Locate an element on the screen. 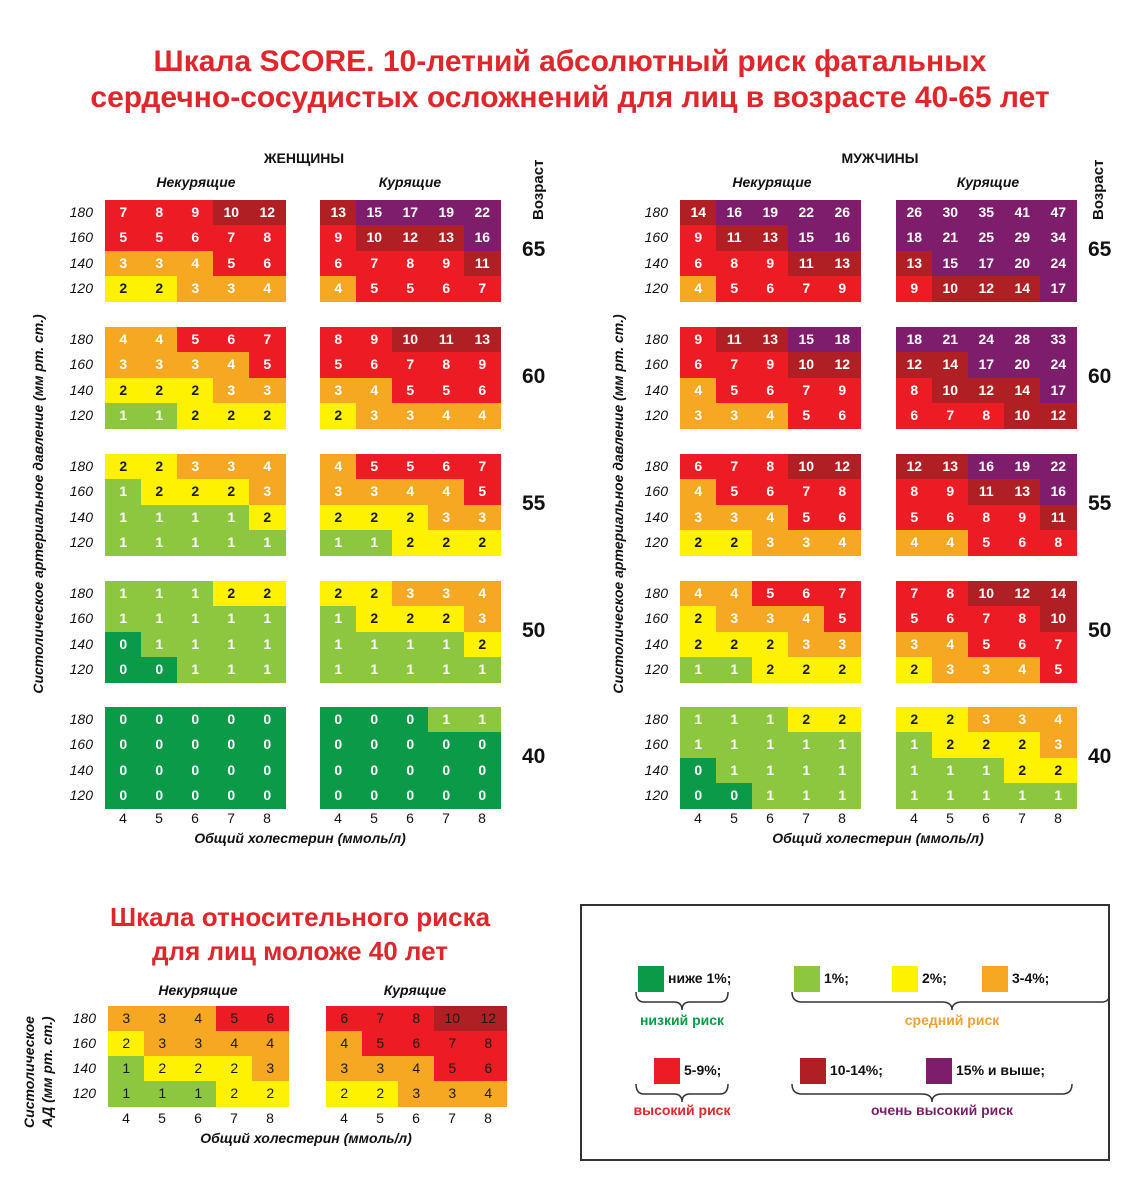 This screenshot has width=1140, height=1200. risk-cell: 24 is located at coordinates (1058, 365).